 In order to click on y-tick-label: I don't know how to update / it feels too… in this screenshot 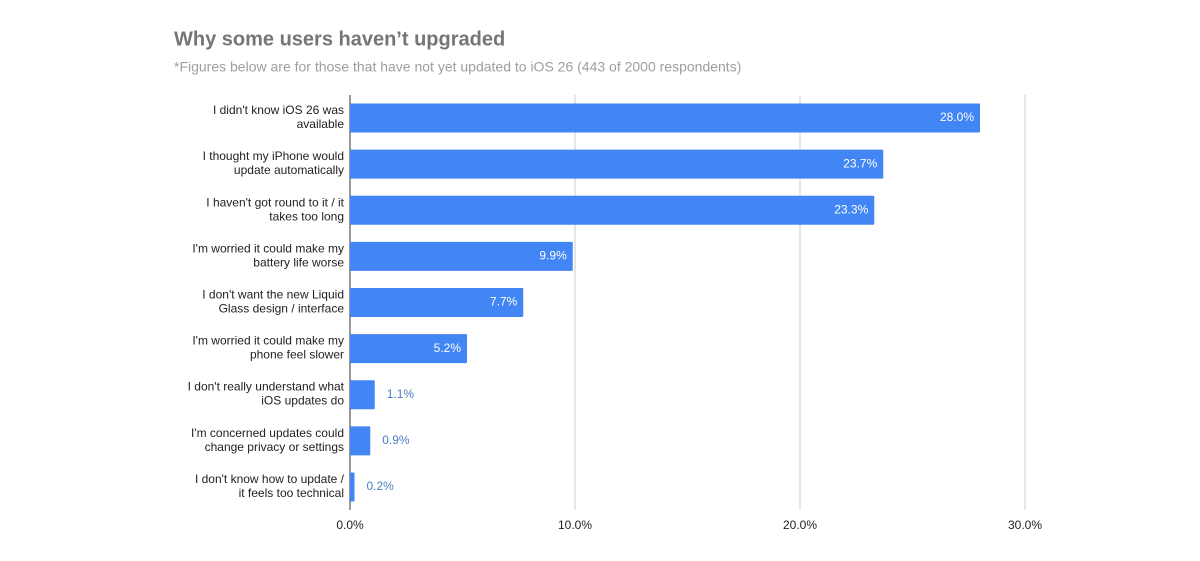, I will do `click(270, 486)`.